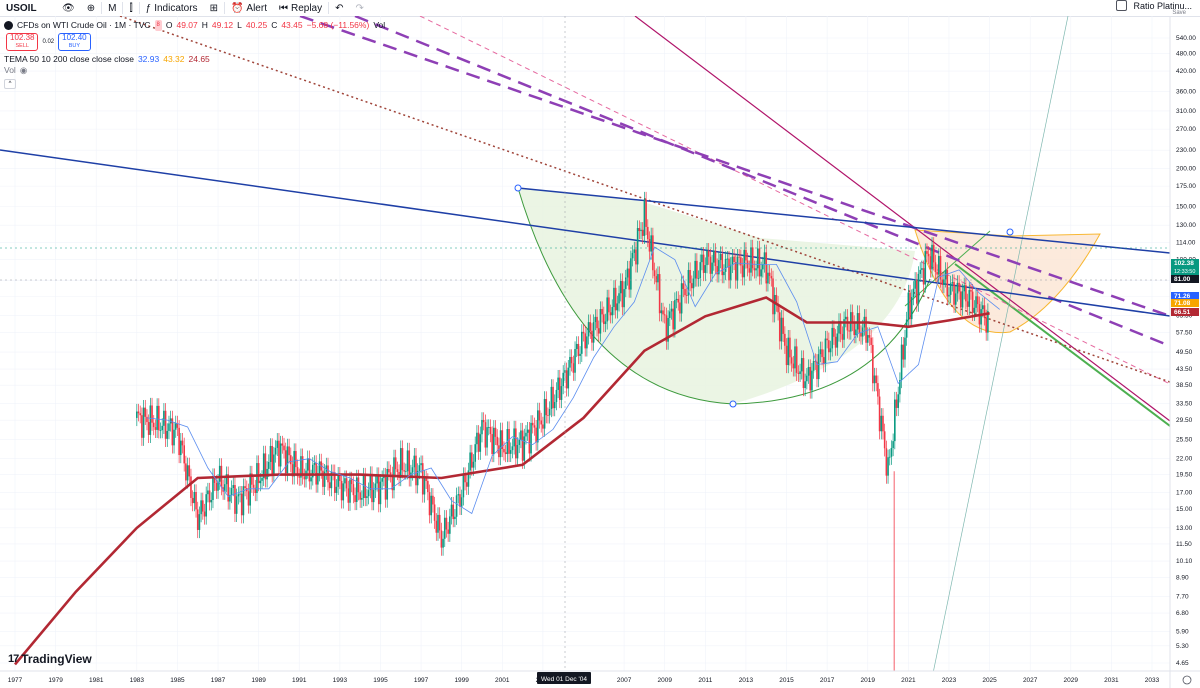 The height and width of the screenshot is (688, 1200). Describe the element at coordinates (176, 8) in the screenshot. I see `indicators-label: Indicators` at that location.